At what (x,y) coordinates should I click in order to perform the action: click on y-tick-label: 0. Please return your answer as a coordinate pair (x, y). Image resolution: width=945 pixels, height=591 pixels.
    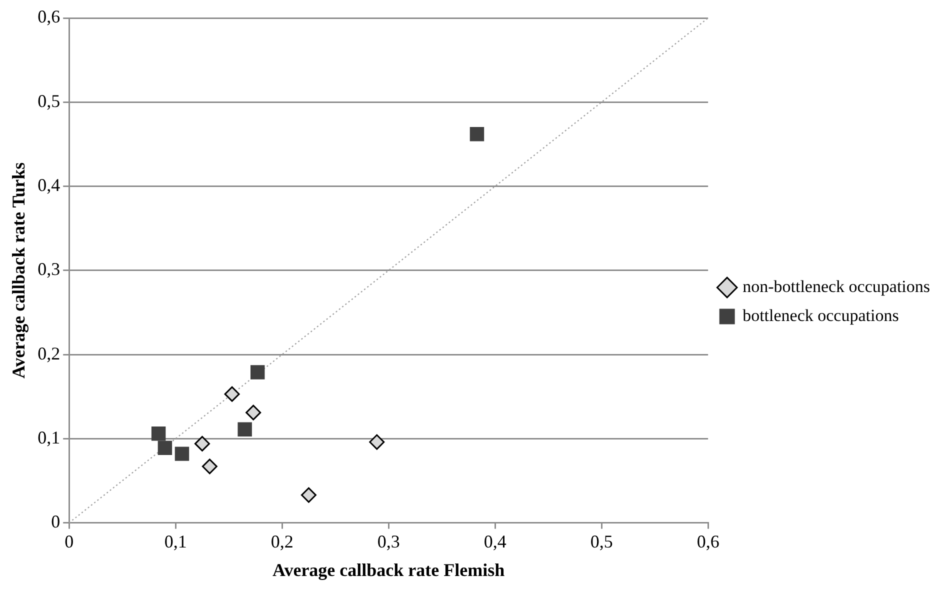
    Looking at the image, I should click on (55, 522).